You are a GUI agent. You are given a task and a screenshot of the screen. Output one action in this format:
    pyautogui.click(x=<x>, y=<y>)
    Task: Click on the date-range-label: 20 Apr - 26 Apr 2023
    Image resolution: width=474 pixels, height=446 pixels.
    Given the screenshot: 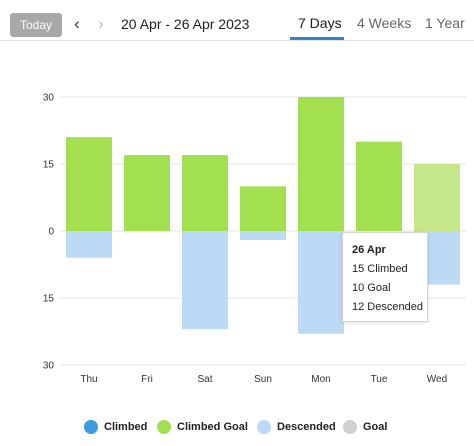 What is the action you would take?
    pyautogui.click(x=185, y=24)
    